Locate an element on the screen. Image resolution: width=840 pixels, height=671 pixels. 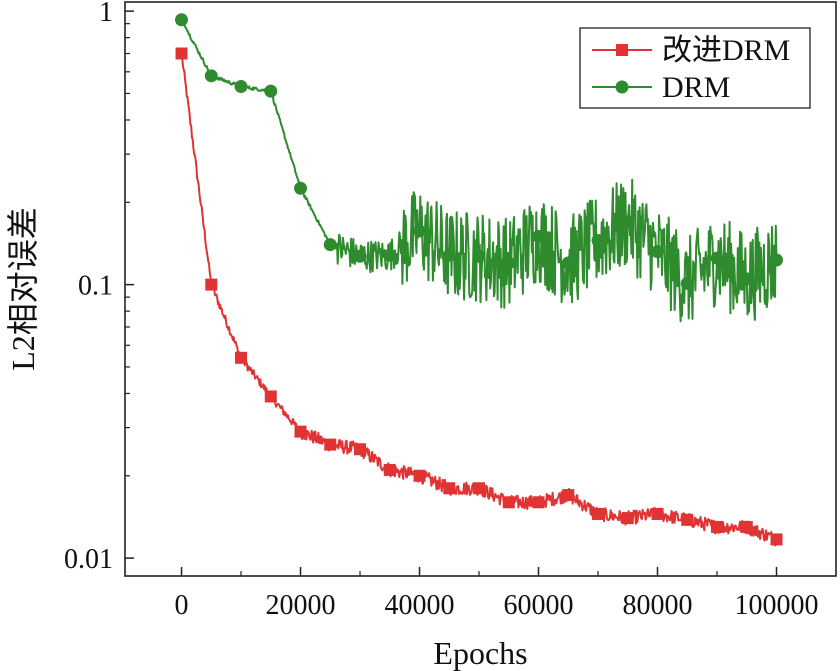
x-tick-label: 0 is located at coordinates (182, 605).